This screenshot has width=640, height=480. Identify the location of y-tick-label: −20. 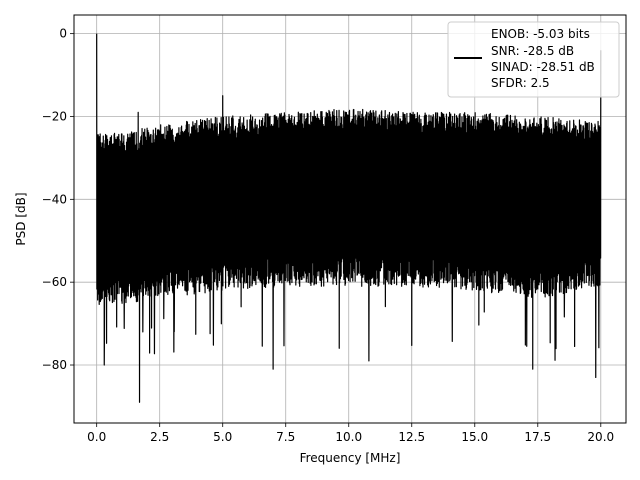
(54, 116).